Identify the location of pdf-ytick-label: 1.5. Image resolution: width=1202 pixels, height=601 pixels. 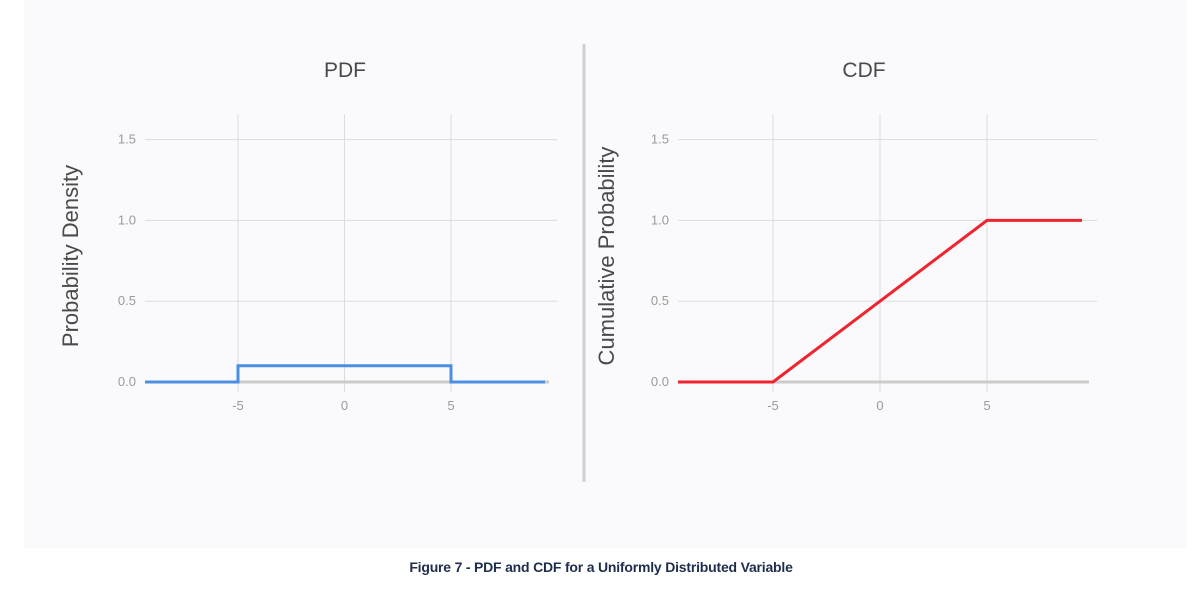
(127, 139).